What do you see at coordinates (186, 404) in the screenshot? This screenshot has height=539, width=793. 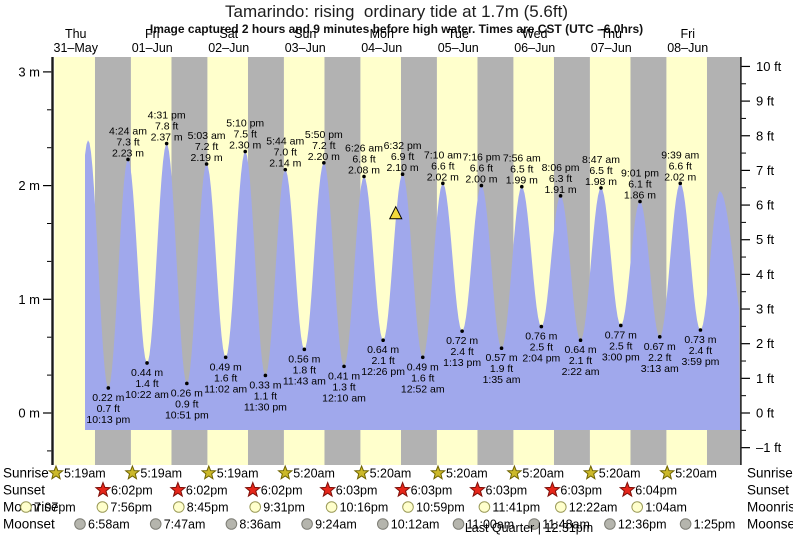 I see `low-tide-label: 0.9 ft` at bounding box center [186, 404].